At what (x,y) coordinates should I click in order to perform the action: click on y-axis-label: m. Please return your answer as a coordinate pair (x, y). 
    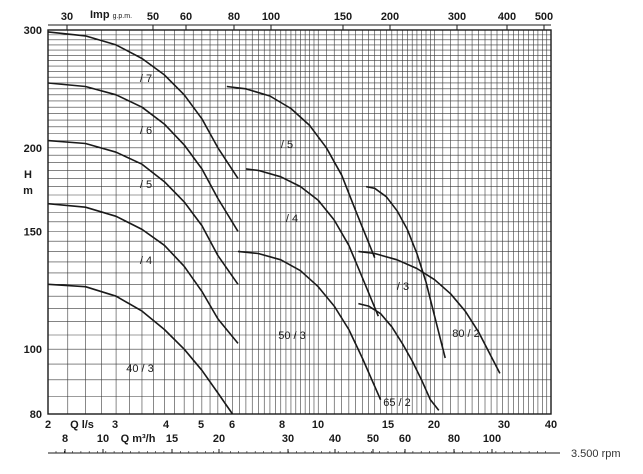
    Looking at the image, I should click on (28, 191).